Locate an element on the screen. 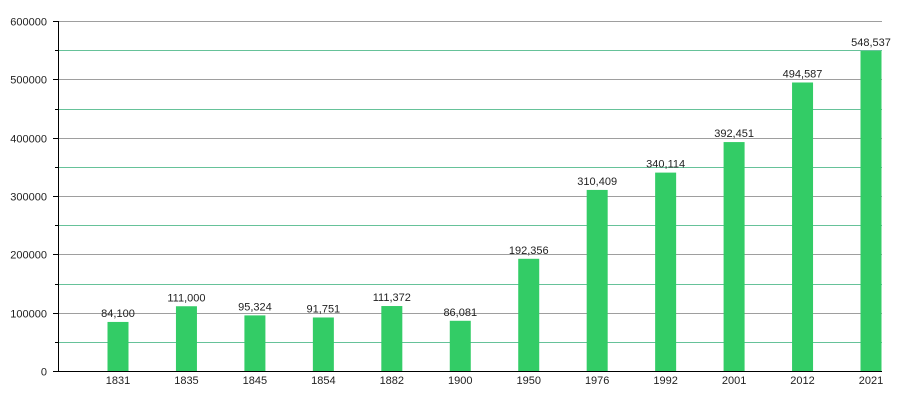 The width and height of the screenshot is (900, 400). x-tick-label-2001: 2001 is located at coordinates (734, 381).